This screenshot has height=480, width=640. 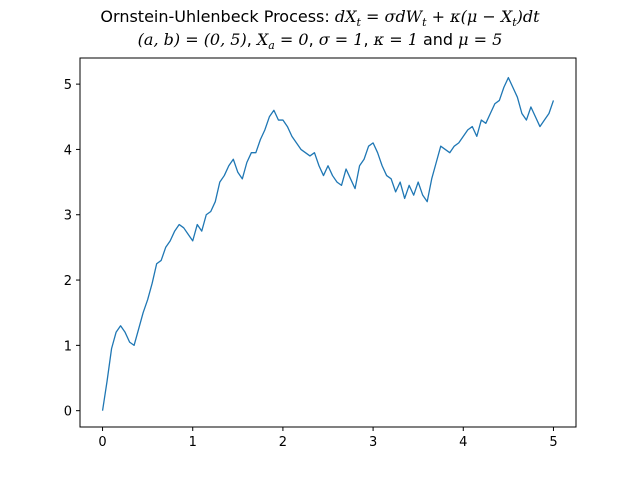 I want to click on y-tick-label: 3, so click(x=68, y=216).